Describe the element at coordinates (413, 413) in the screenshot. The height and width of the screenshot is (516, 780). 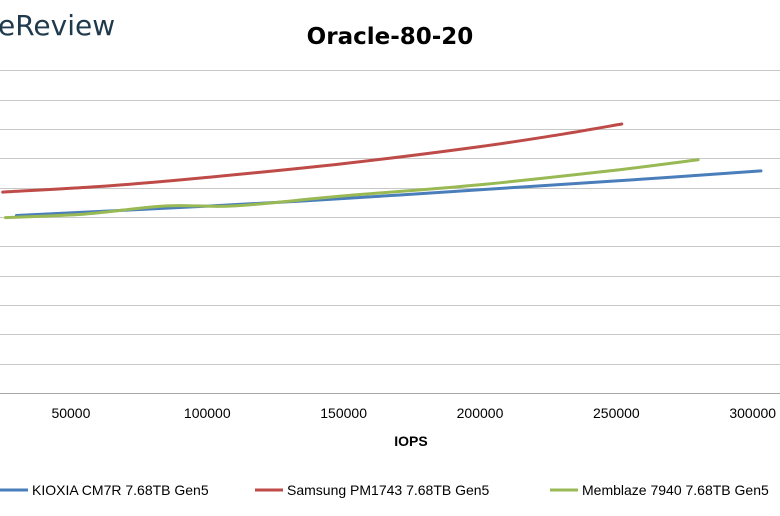
I see `x-tick-labels: 50000 100000 150000 200000 250000 300000` at that location.